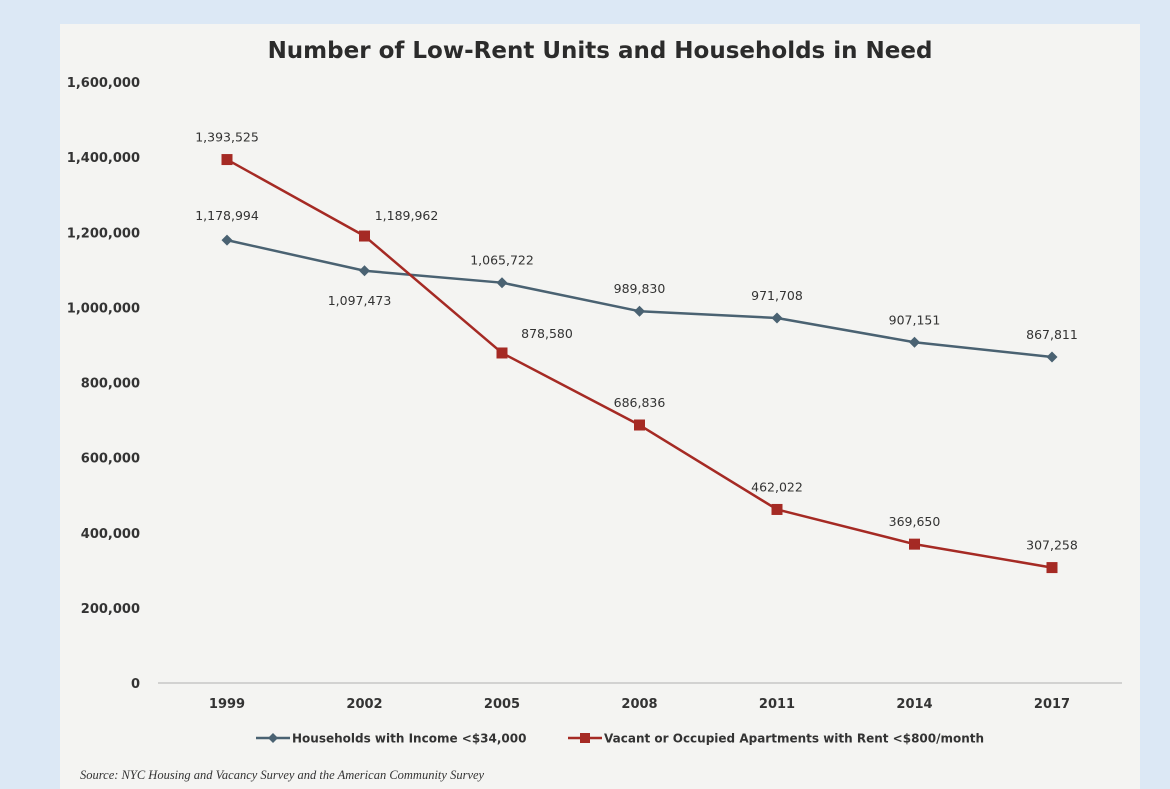  What do you see at coordinates (640, 402) in the screenshot?
I see `data-label: 686,836` at bounding box center [640, 402].